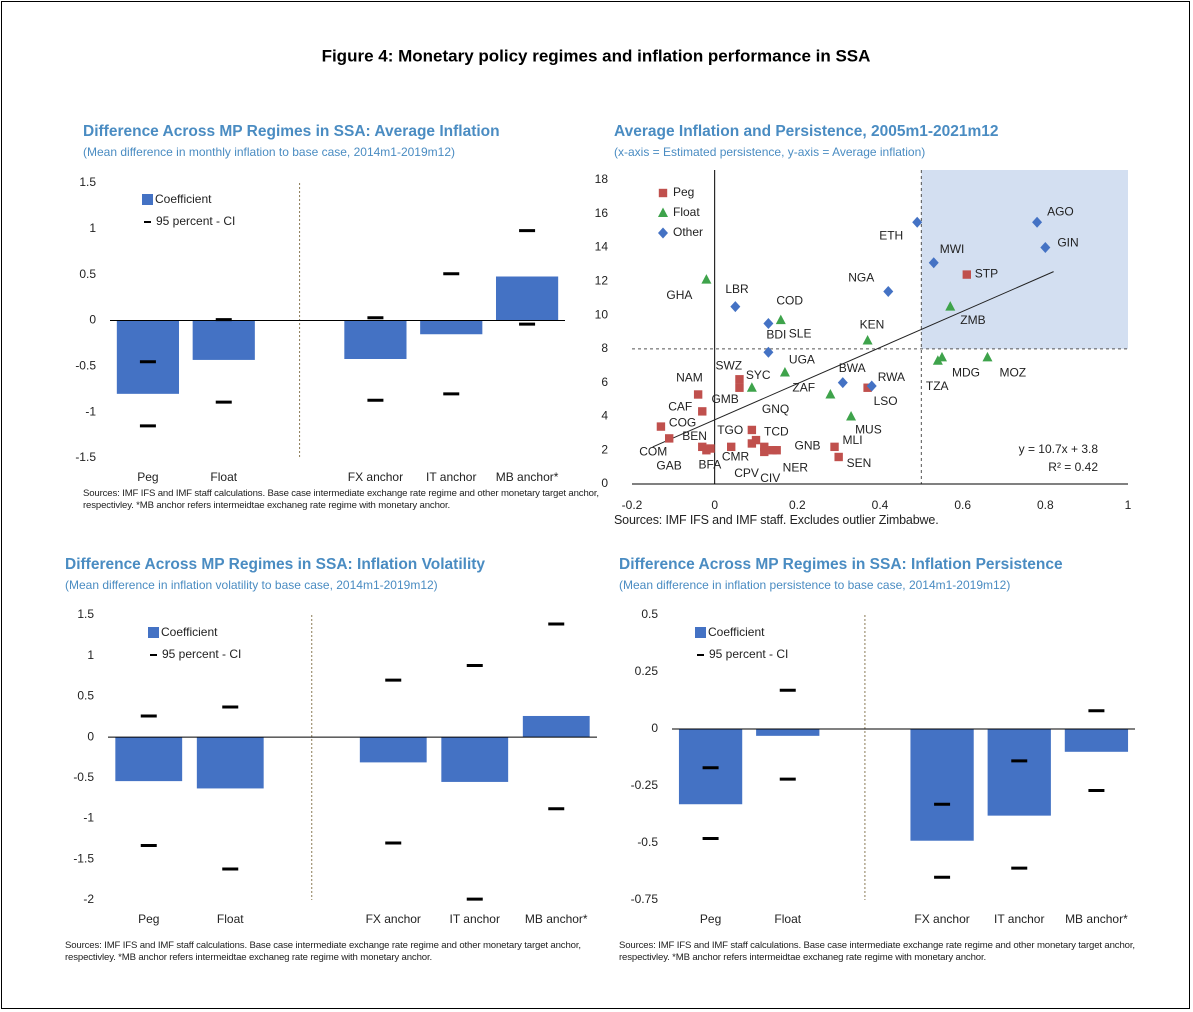  What do you see at coordinates (682, 423) in the screenshot?
I see `point-label: COG` at bounding box center [682, 423].